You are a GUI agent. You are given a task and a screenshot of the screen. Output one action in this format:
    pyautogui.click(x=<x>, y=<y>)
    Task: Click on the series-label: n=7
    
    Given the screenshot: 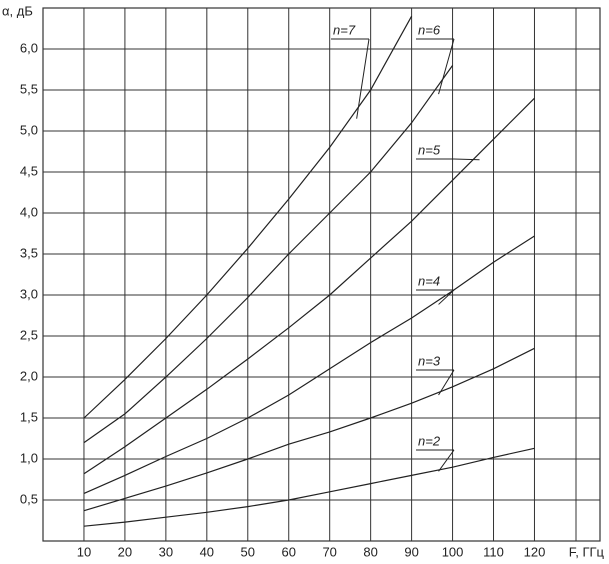 What is the action you would take?
    pyautogui.click(x=344, y=29)
    